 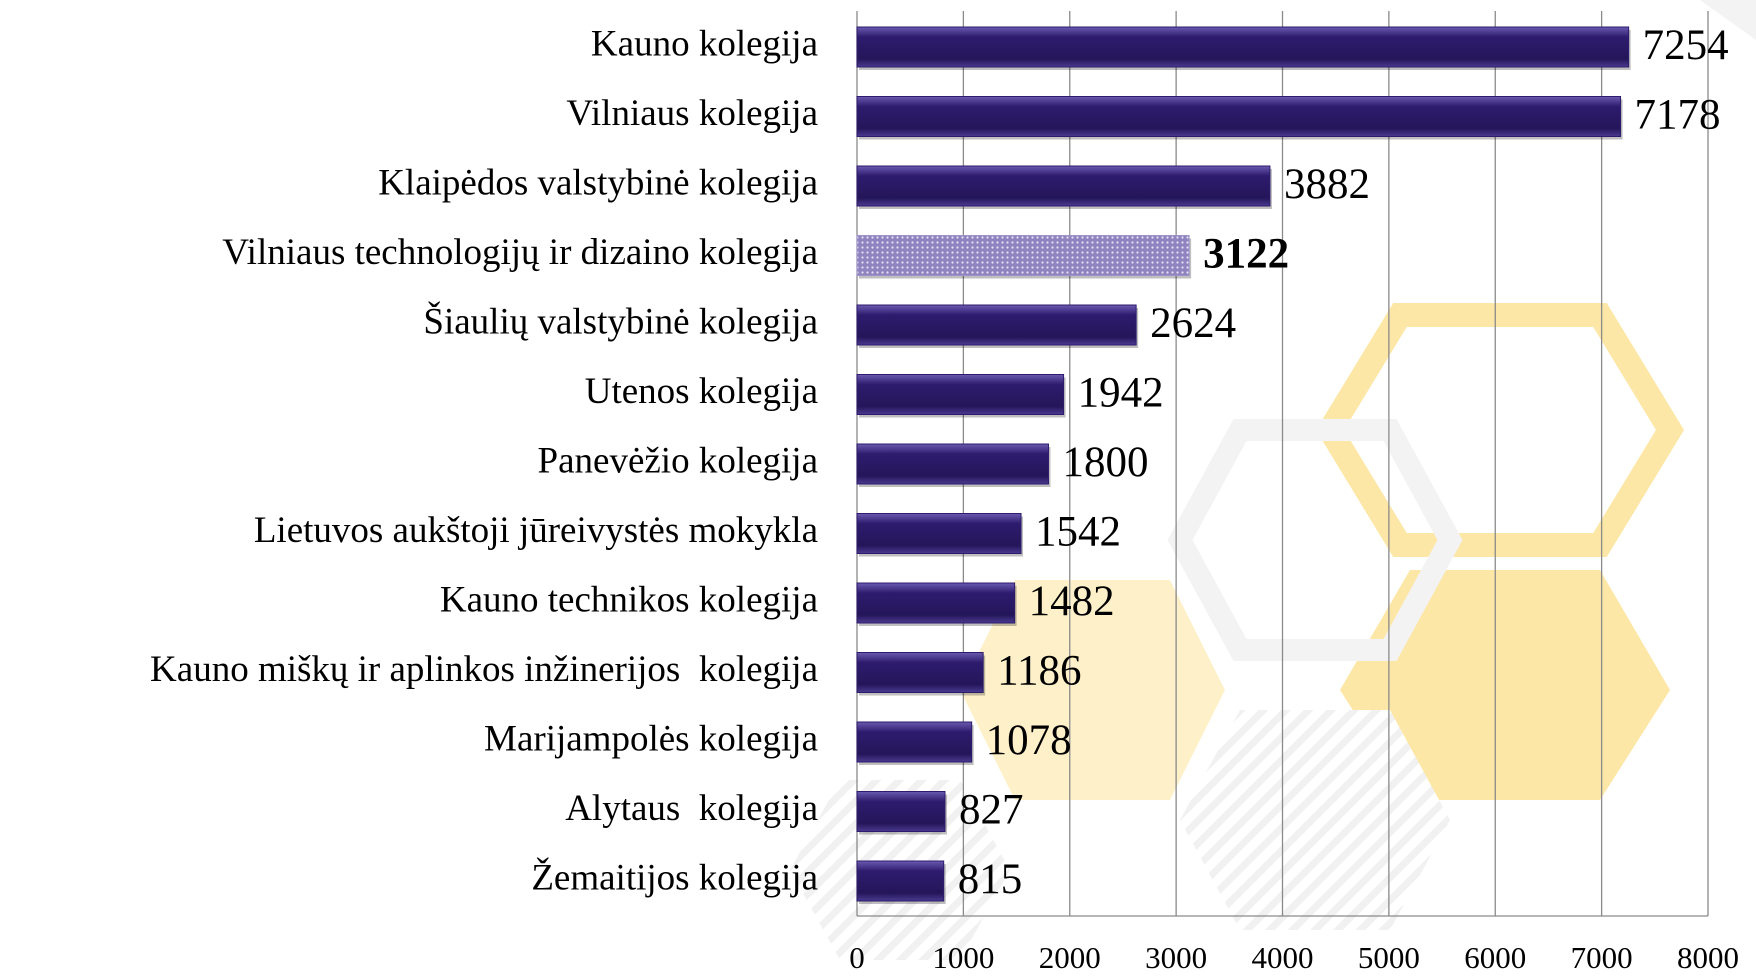 I want to click on x-tick-label: 3000, so click(x=1176, y=957).